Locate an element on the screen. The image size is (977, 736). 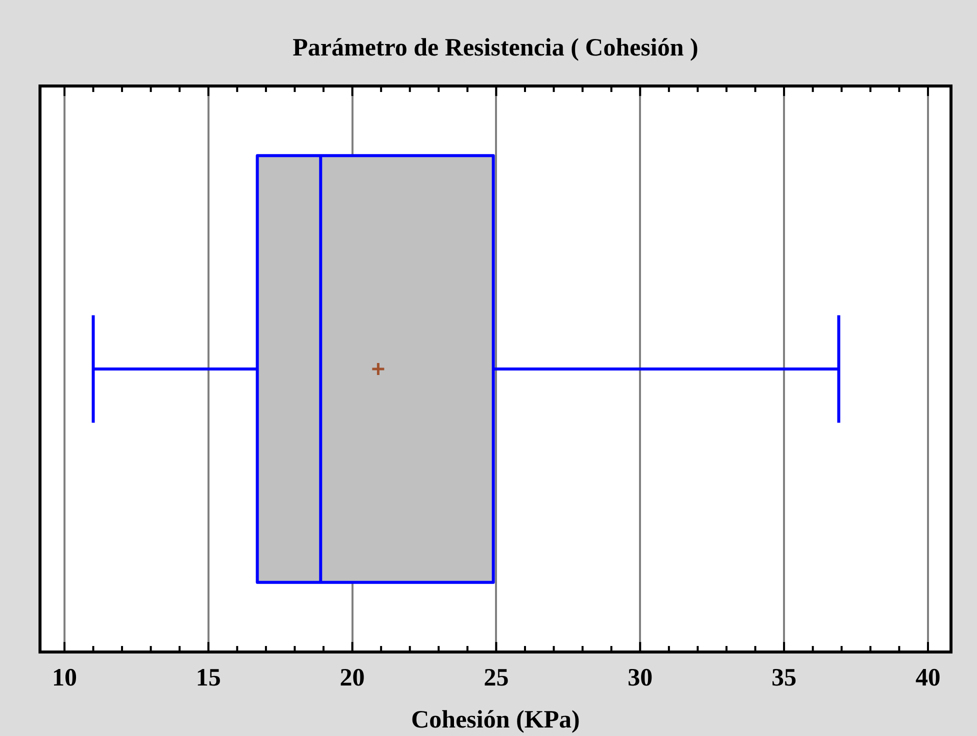
chart-title: Parámetro de Resistencia ( Cohesión ) is located at coordinates (495, 48).